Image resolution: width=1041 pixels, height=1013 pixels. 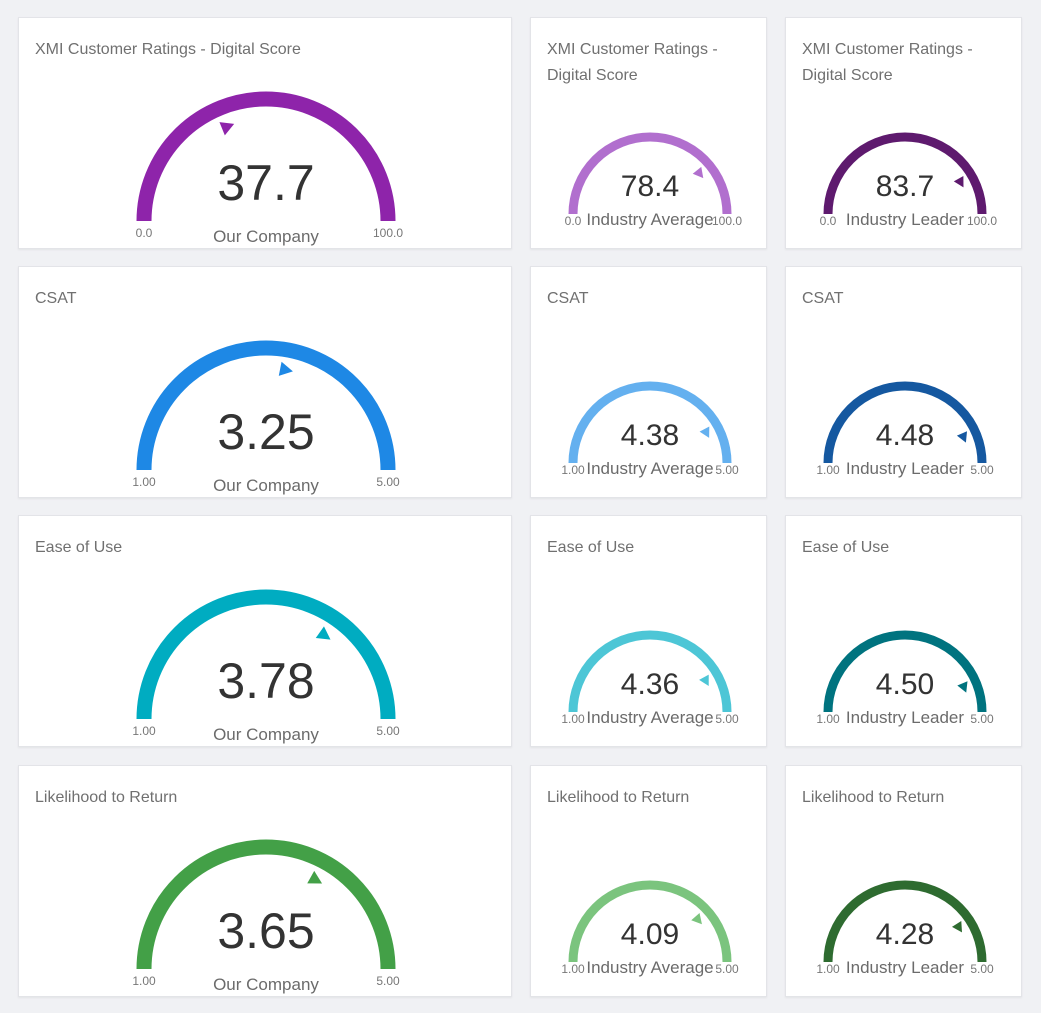 What do you see at coordinates (265, 432) in the screenshot?
I see `gauge-value-label: 3.25` at bounding box center [265, 432].